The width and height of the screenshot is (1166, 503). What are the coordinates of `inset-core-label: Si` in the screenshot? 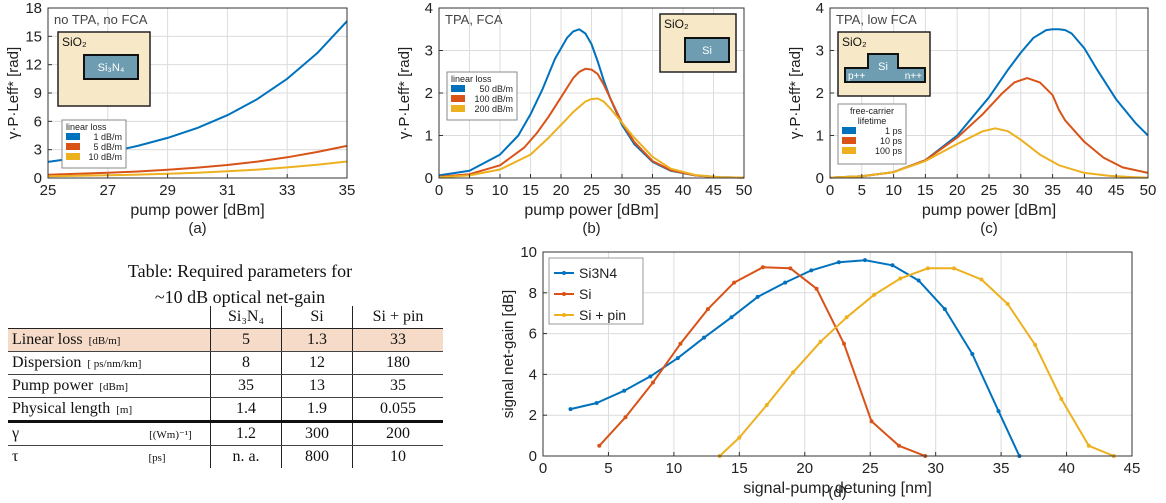 It's located at (883, 67).